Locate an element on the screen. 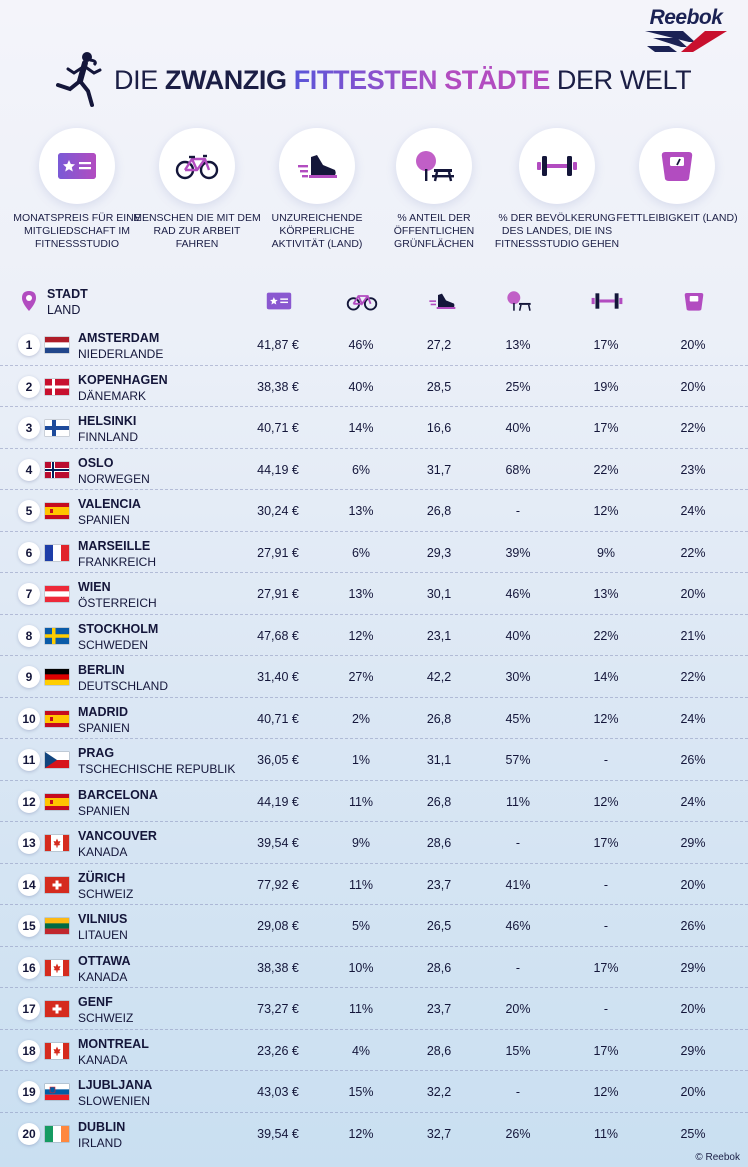 The height and width of the screenshot is (1167, 748). cell-bike-commuters: 13% is located at coordinates (361, 511).